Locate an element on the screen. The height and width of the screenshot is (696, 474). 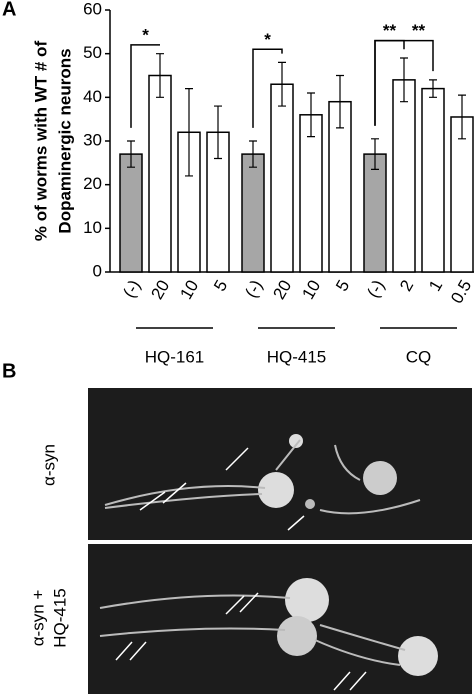
y-tick-label: 0 is located at coordinates (97, 270).